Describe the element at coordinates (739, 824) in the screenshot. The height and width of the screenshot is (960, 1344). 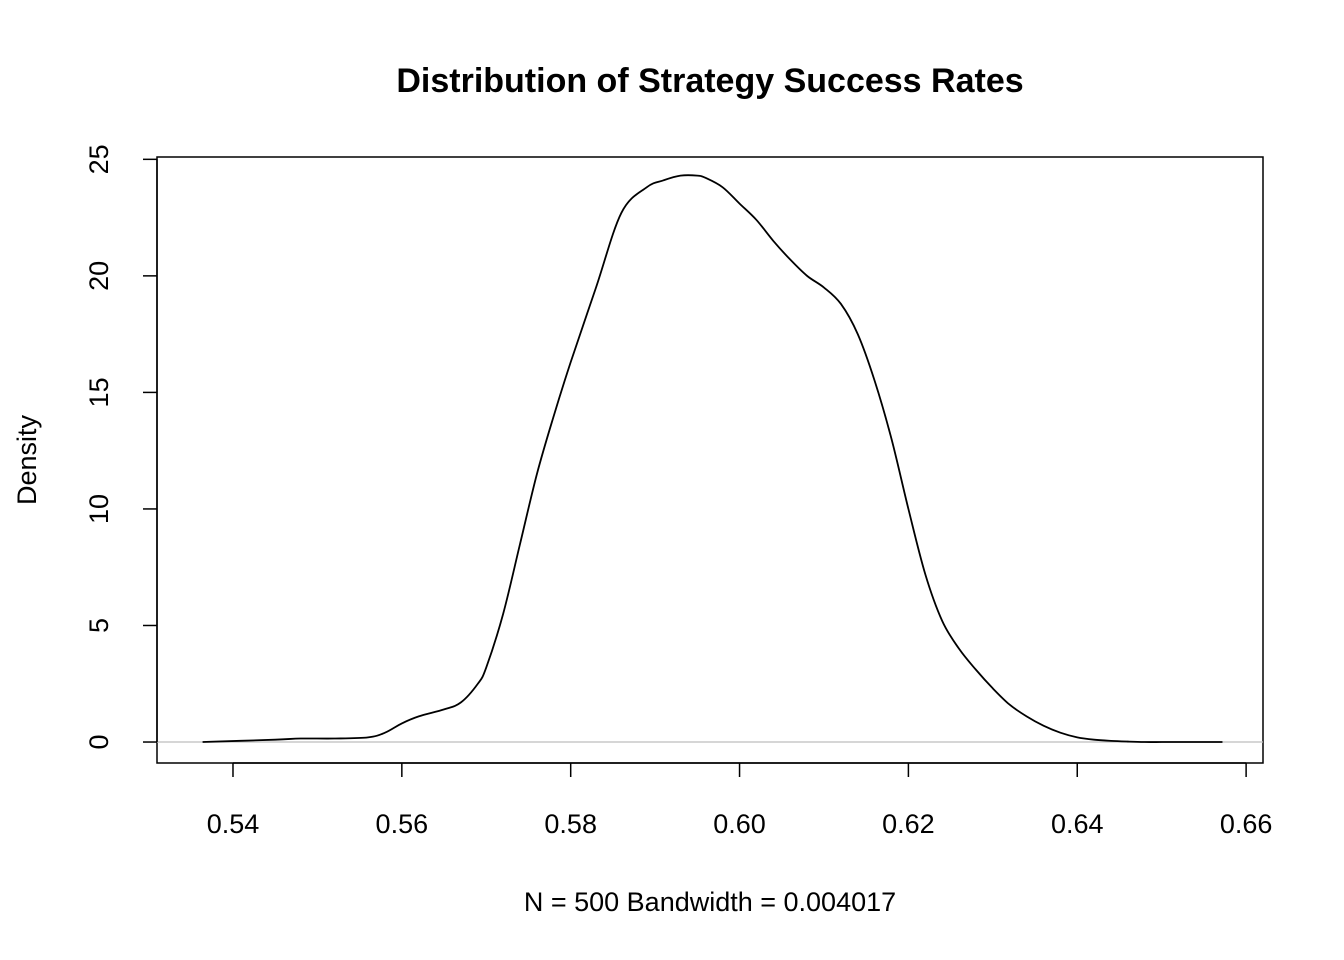
I see `x-tick-label: 0.60` at that location.